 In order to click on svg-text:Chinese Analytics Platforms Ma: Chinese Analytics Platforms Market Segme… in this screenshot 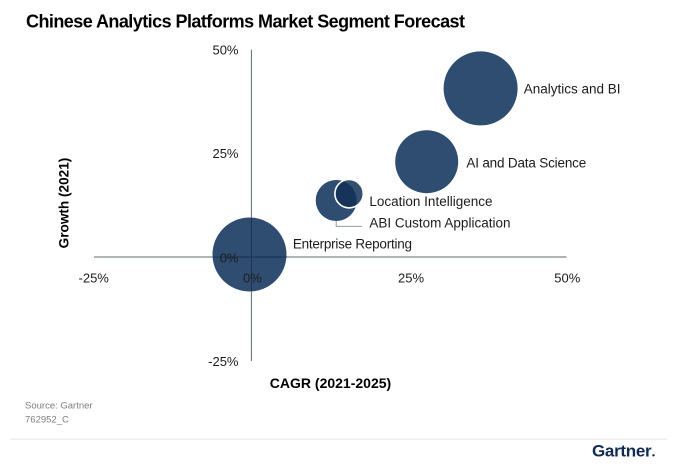, I will do `click(245, 22)`.